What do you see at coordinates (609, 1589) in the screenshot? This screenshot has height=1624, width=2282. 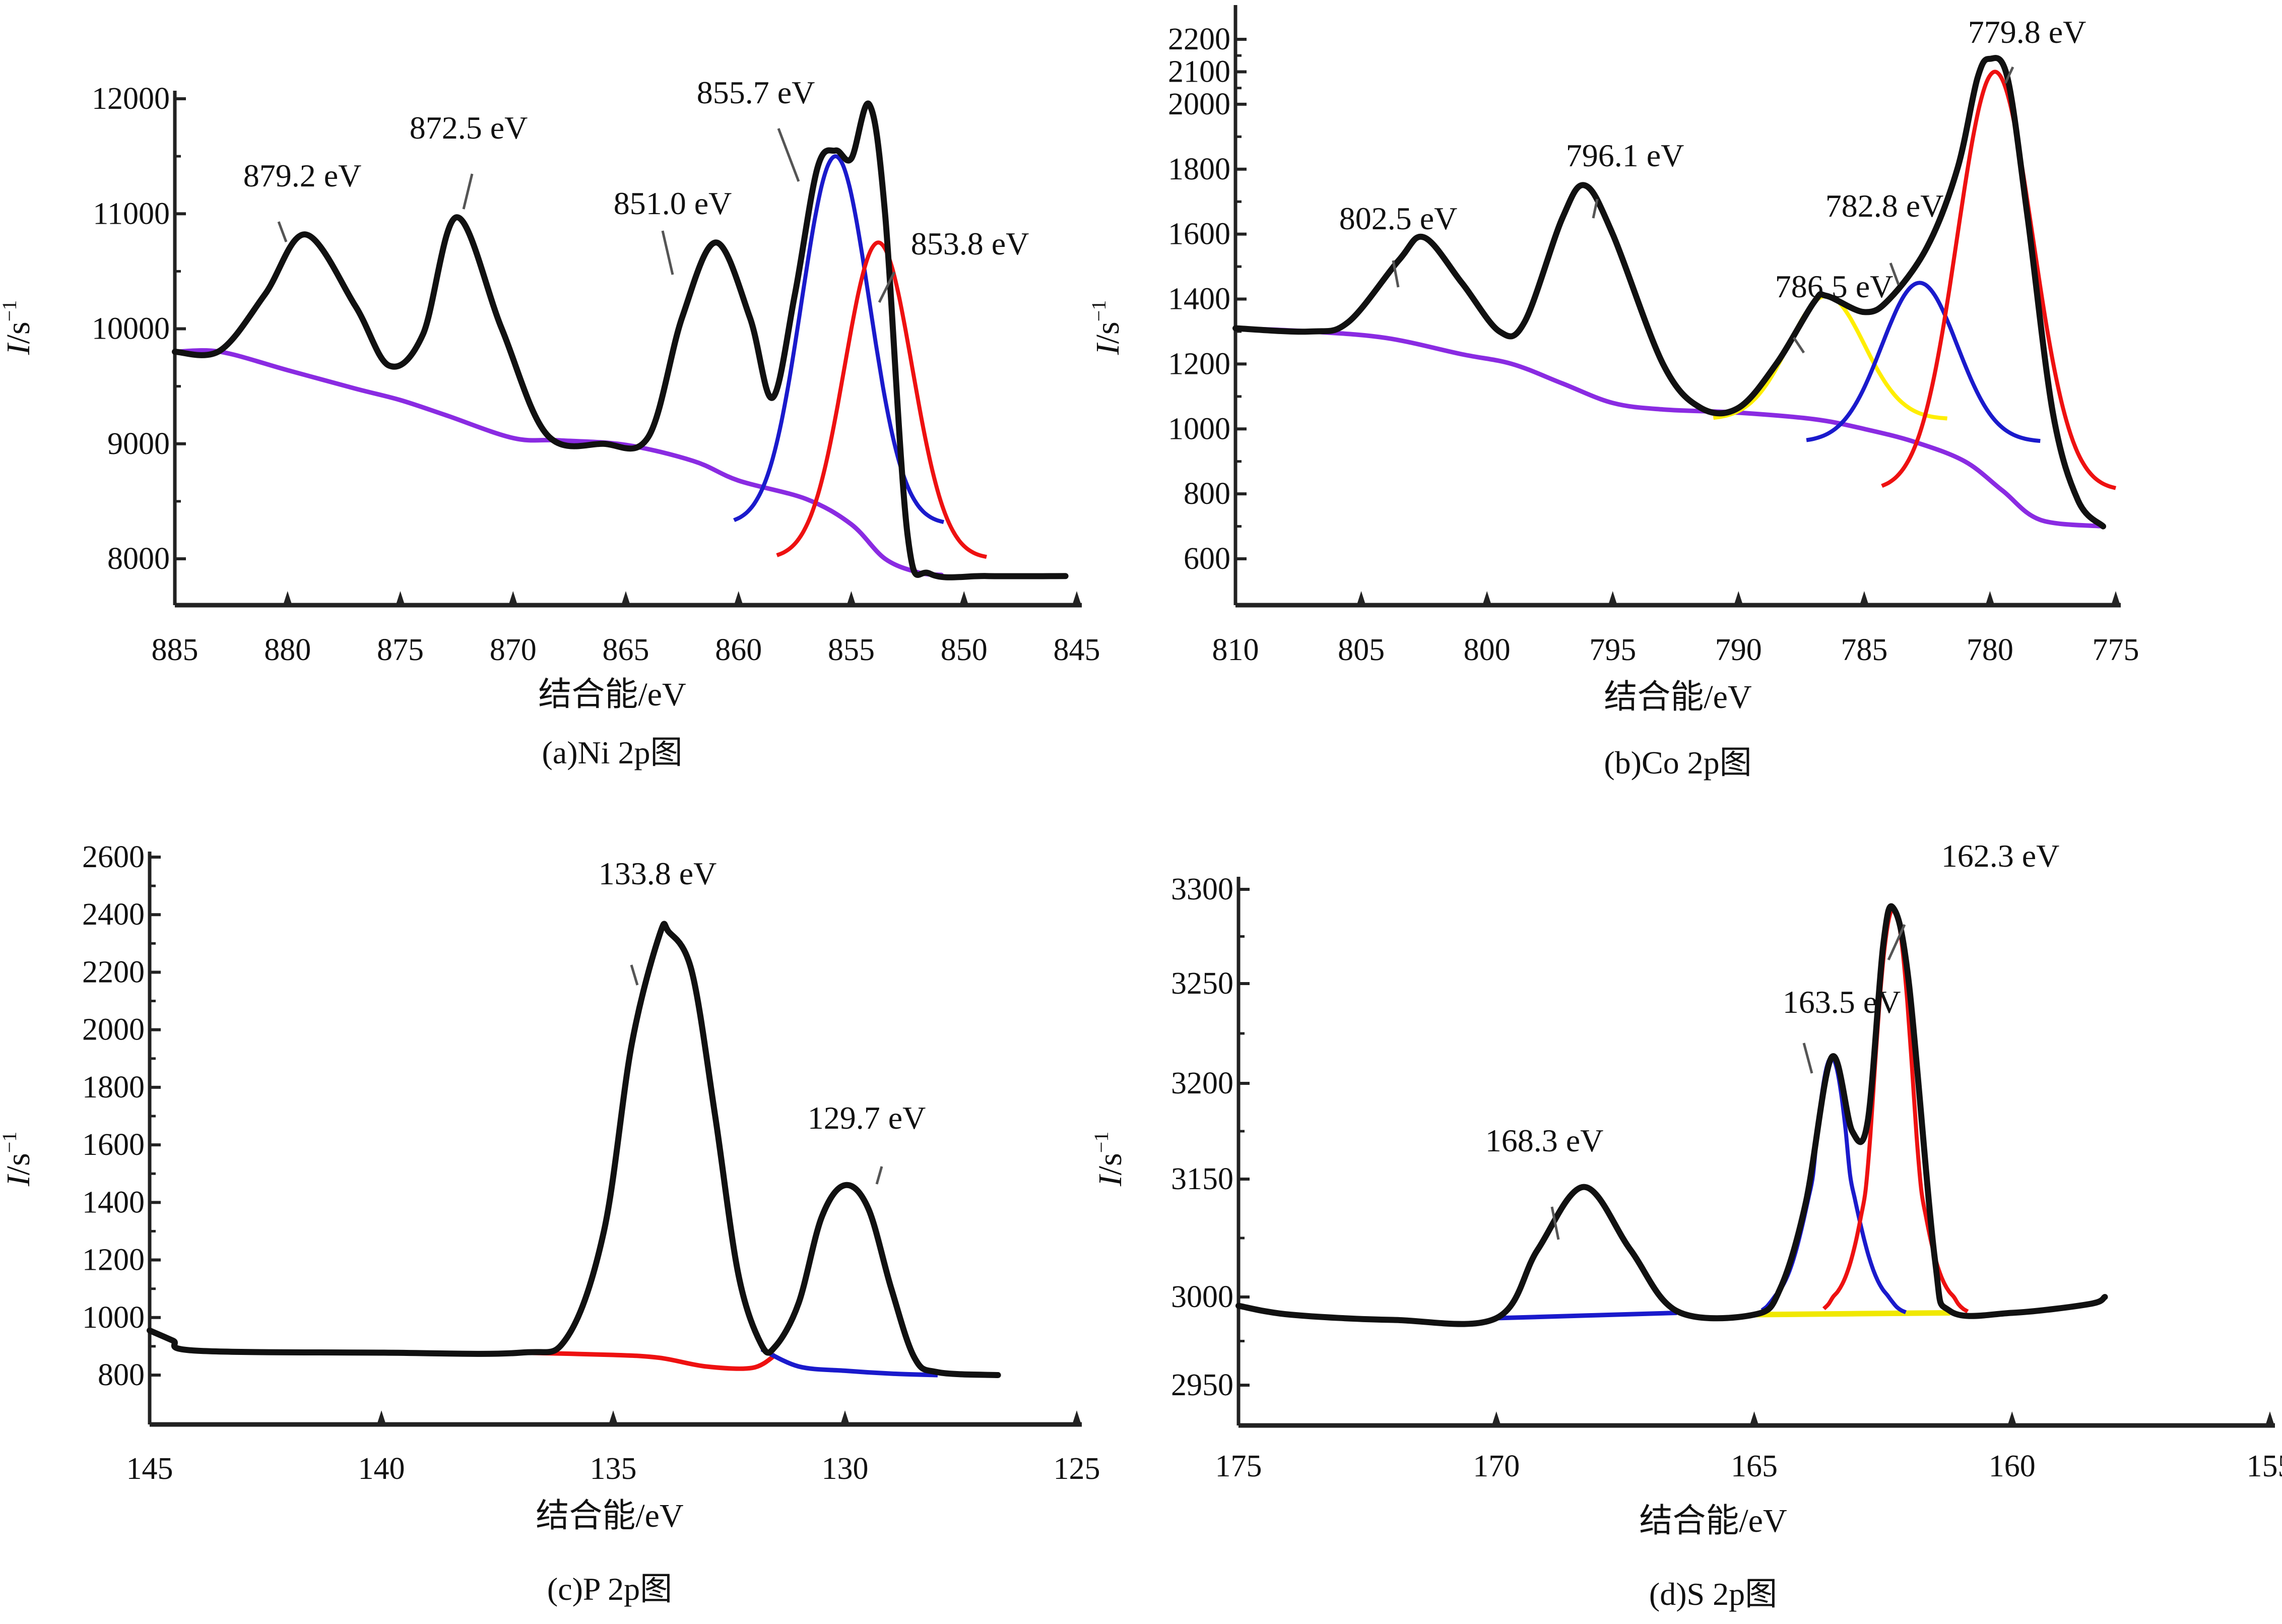 I see `panel-caption: (c)P 2p图` at bounding box center [609, 1589].